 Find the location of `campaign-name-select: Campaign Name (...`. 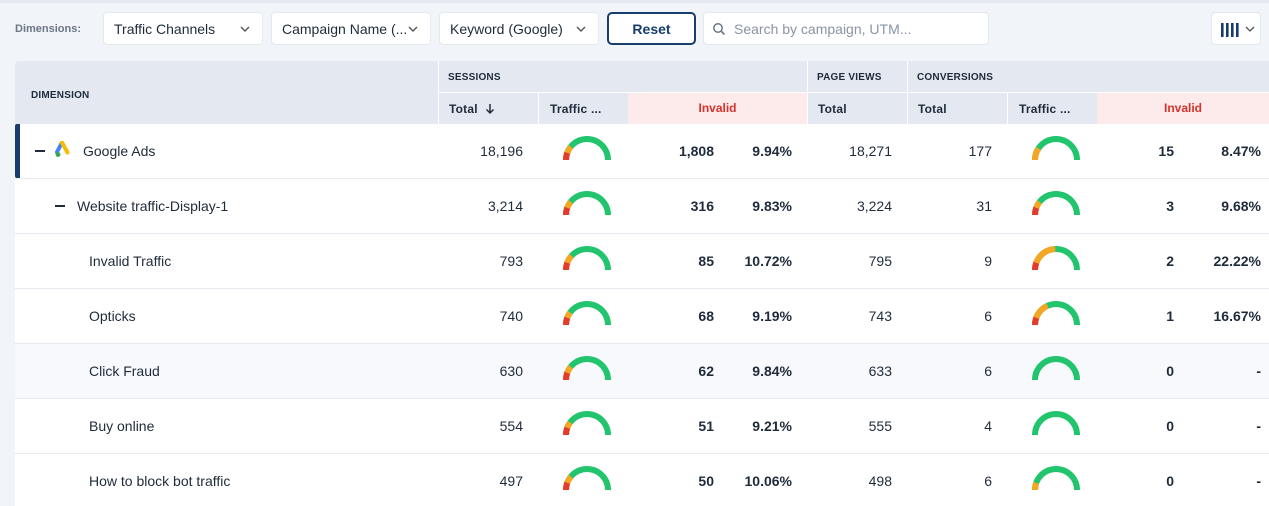

campaign-name-select: Campaign Name (... is located at coordinates (351, 28).